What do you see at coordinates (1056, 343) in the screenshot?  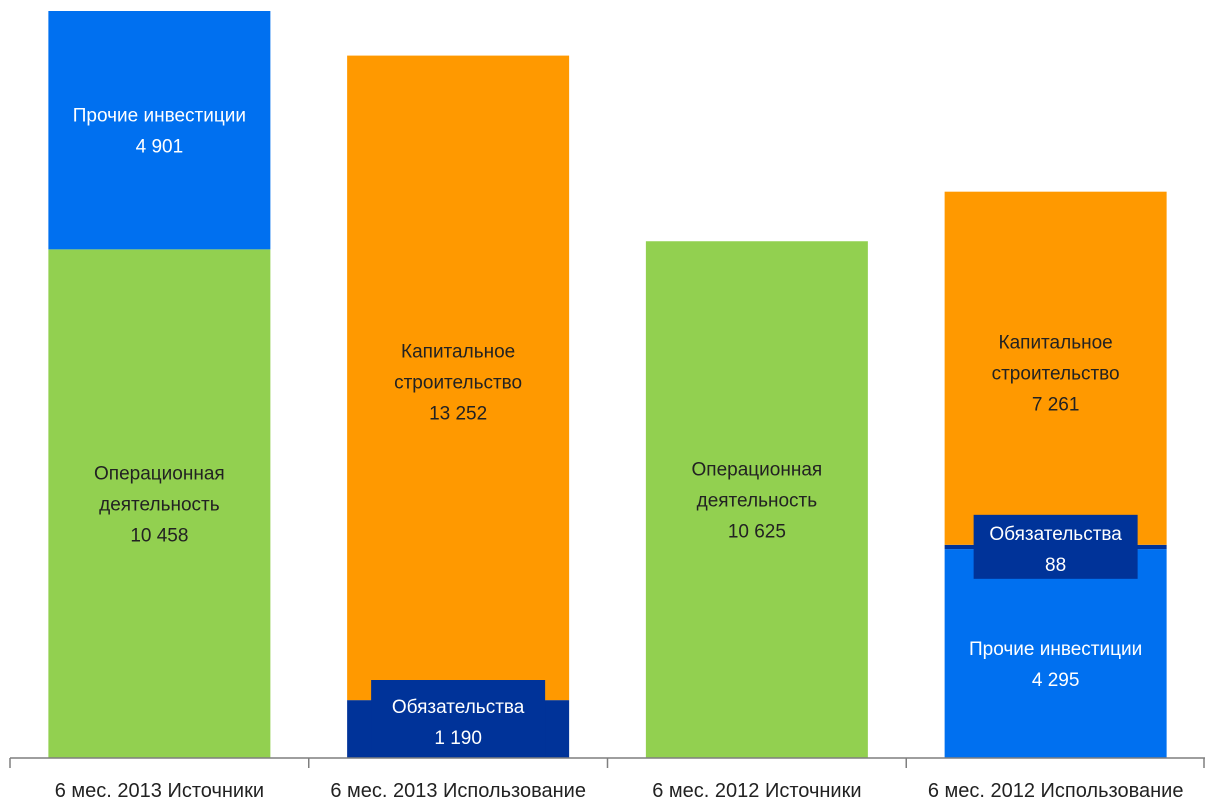 I see `bar-4-capex-label-line: Капитальное` at bounding box center [1056, 343].